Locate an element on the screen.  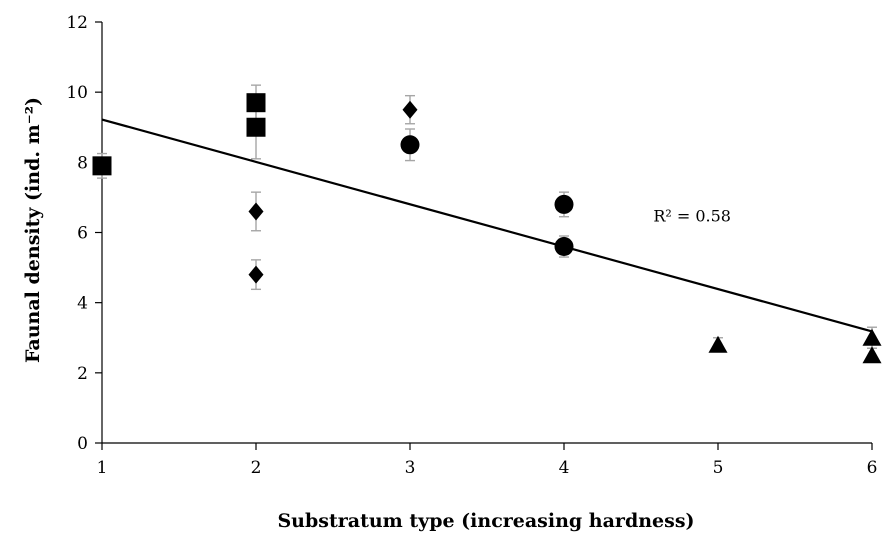
y-axis-ticks: 0 2 4 6 8 10 12 is located at coordinates (84, 233).